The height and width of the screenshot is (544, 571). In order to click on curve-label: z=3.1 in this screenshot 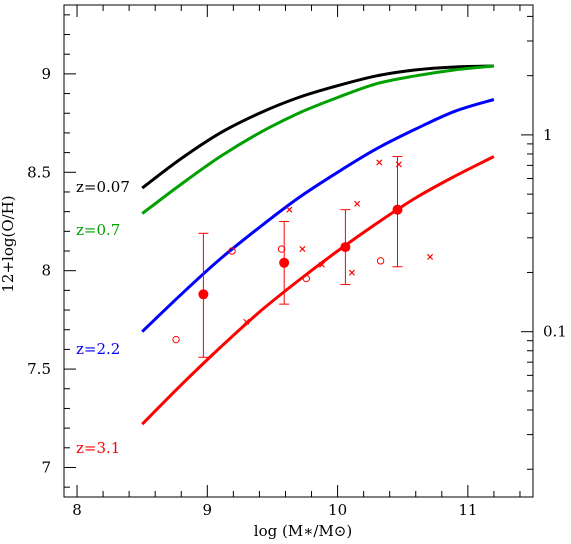, I will do `click(98, 448)`.